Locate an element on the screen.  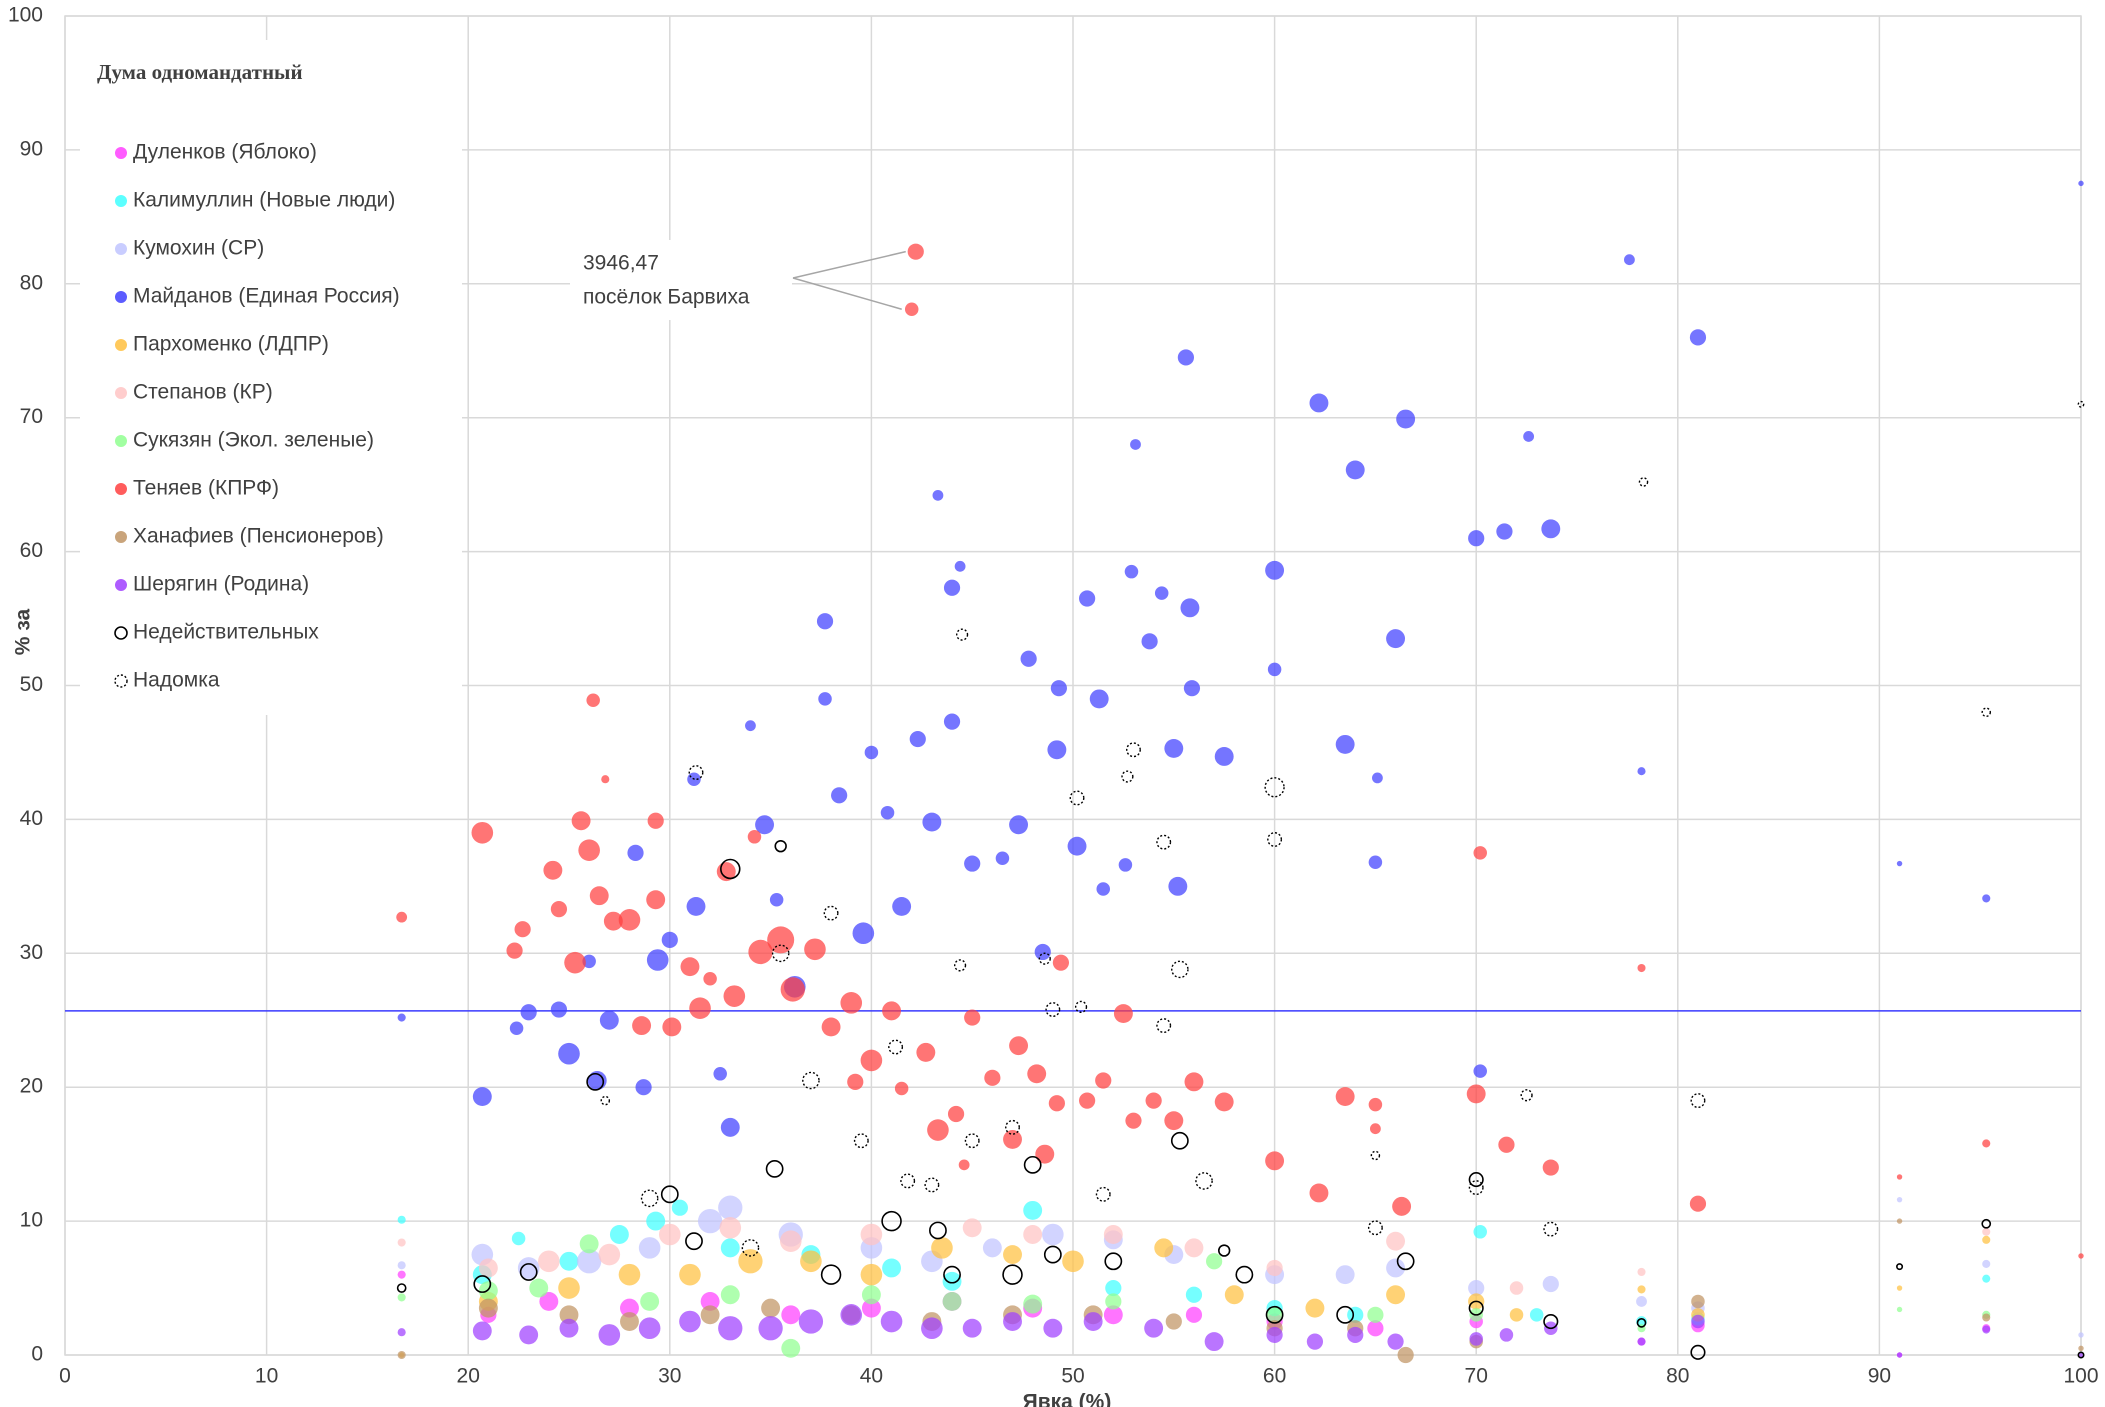
y-tick-label: 60 is located at coordinates (31, 550).